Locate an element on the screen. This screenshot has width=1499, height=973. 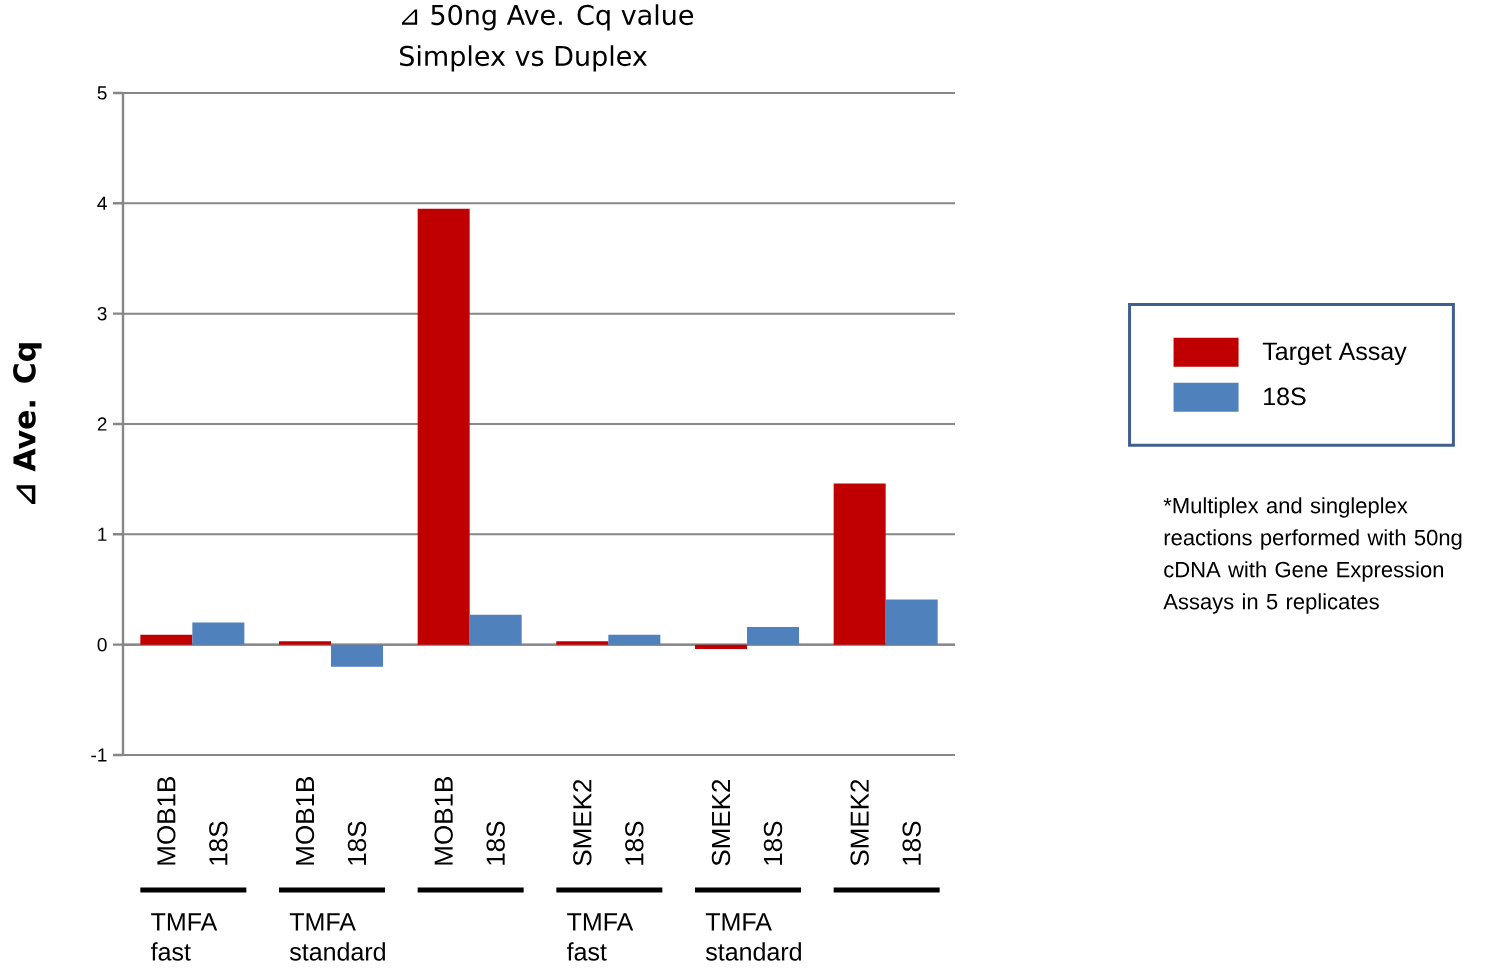
y-tick-label: 4 is located at coordinates (102, 203).